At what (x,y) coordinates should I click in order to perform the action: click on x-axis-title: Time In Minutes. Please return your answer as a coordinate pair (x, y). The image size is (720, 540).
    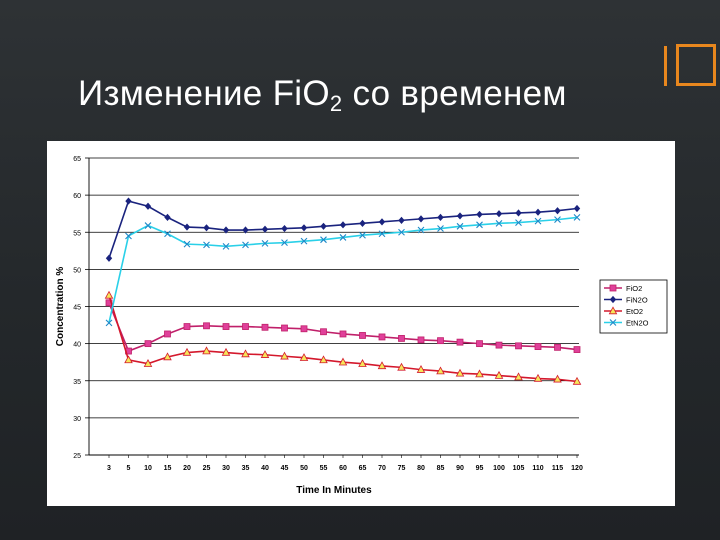
    Looking at the image, I should click on (334, 490).